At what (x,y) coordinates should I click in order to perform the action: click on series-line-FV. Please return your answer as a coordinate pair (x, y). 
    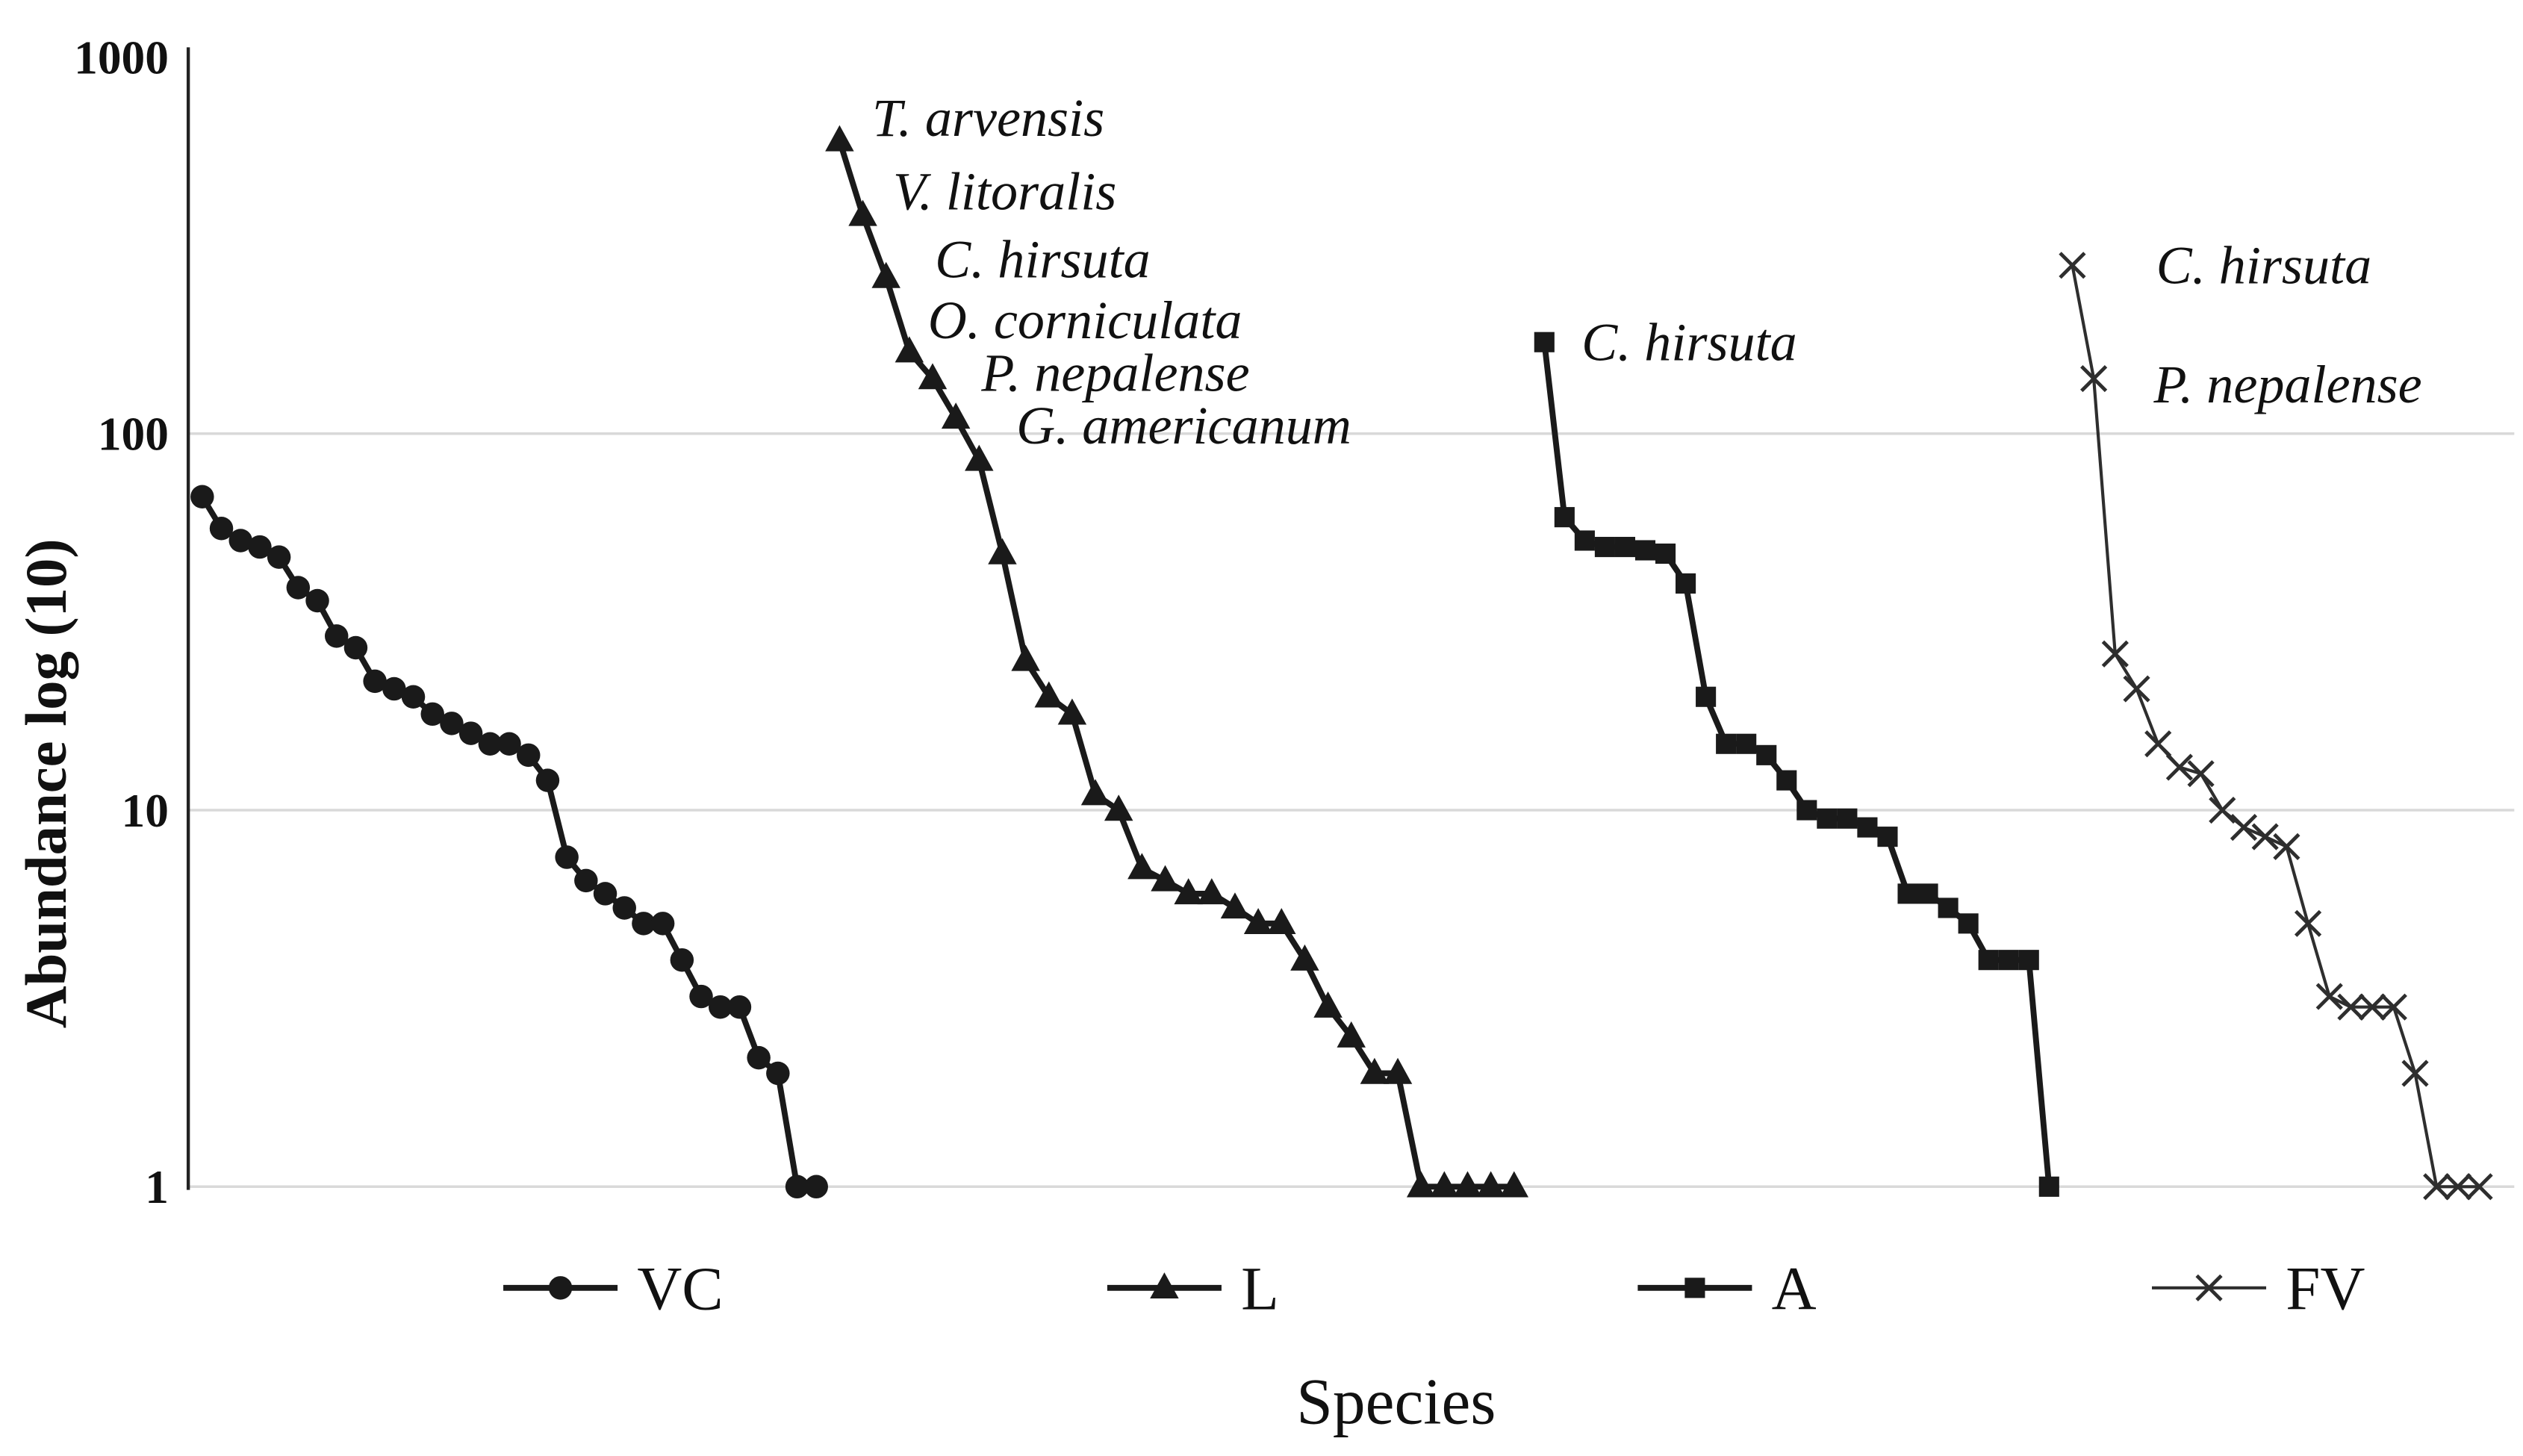
    Looking at the image, I should click on (2276, 726).